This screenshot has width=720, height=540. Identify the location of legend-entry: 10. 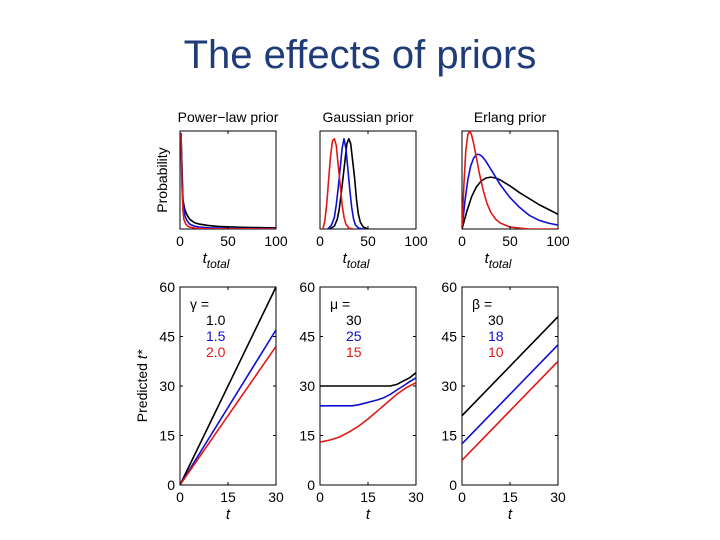
(496, 352).